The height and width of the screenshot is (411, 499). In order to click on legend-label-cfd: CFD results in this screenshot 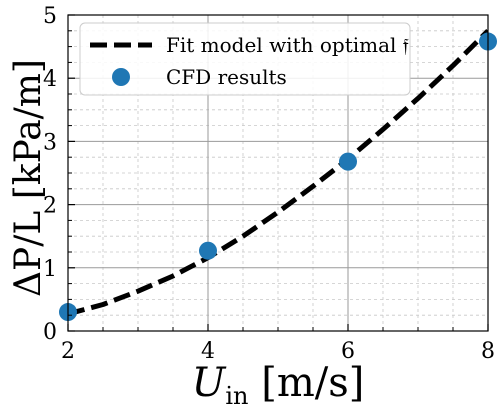, I will do `click(226, 77)`.